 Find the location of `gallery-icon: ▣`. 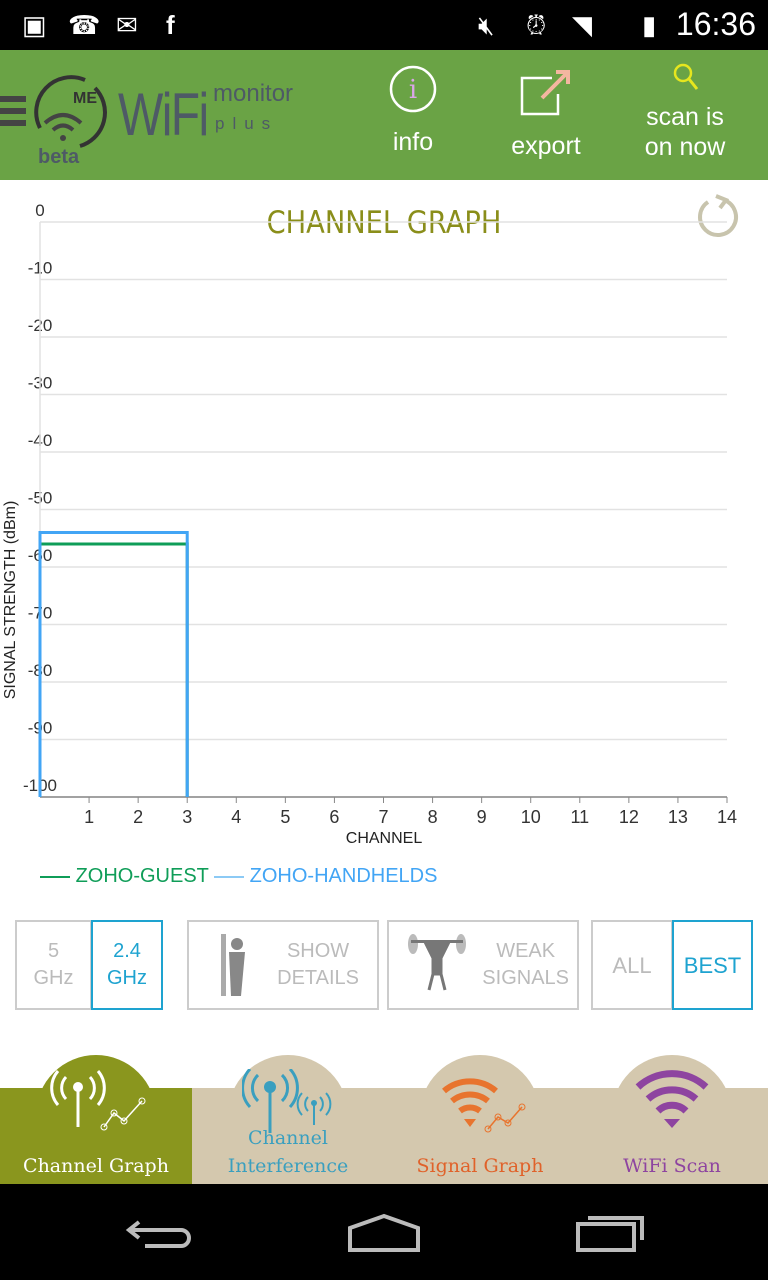

gallery-icon: ▣ is located at coordinates (34, 25).